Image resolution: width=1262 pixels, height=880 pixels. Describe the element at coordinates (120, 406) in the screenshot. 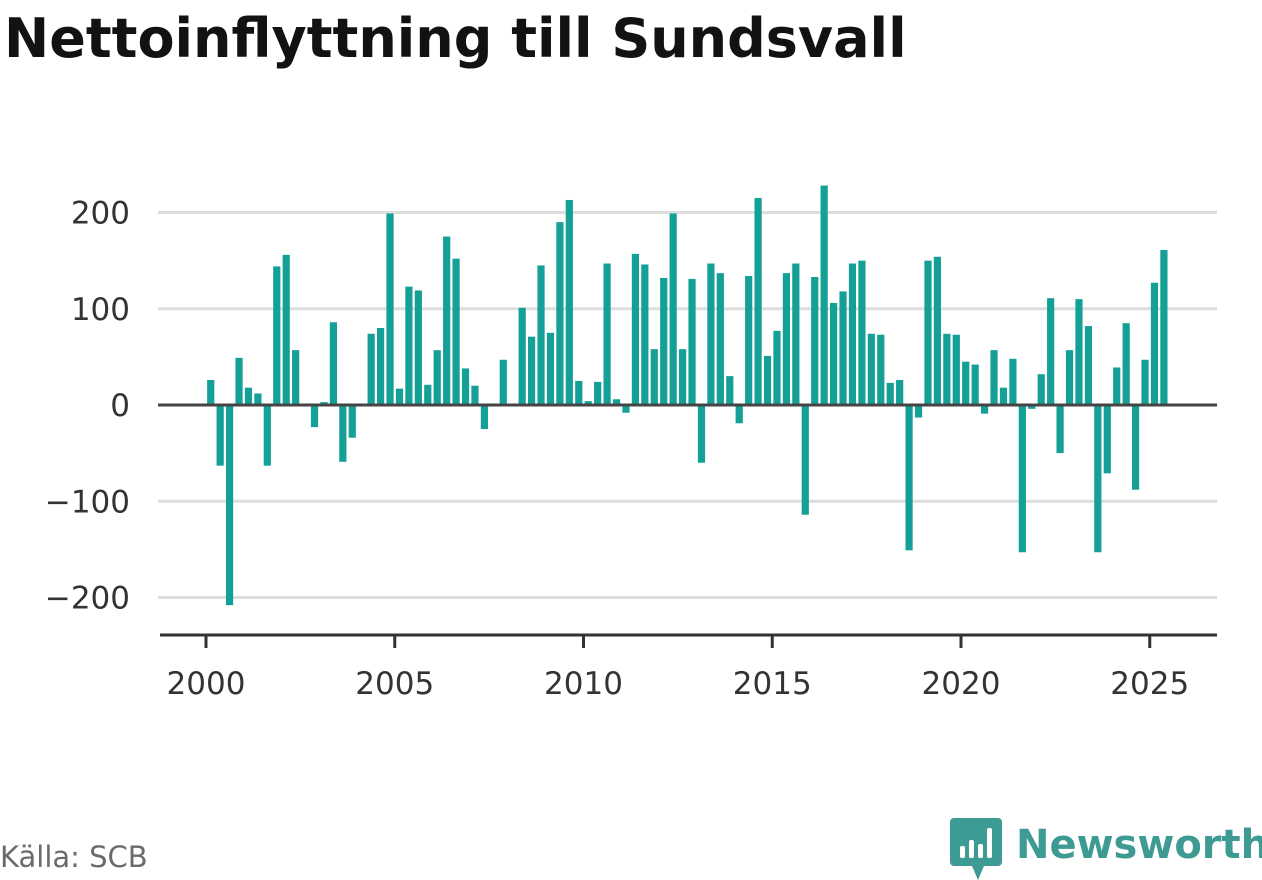

I see `y-tick-label: 0` at that location.